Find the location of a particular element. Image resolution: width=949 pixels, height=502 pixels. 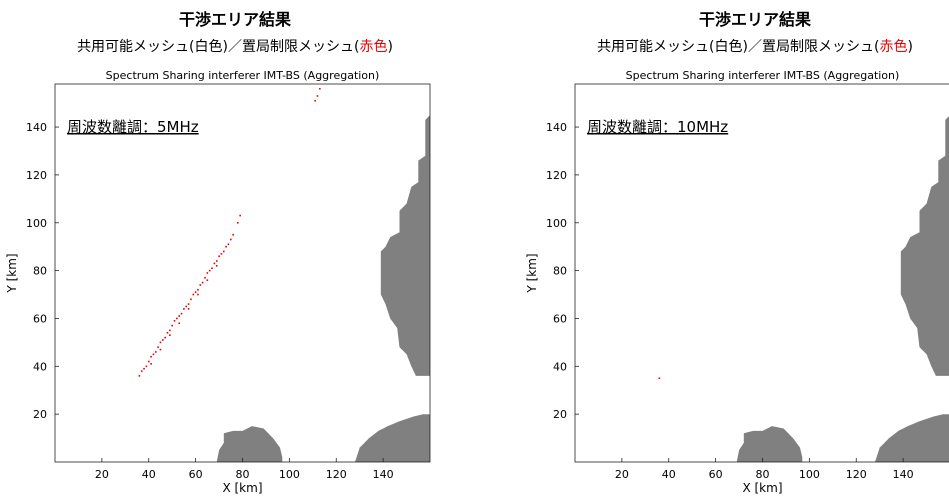

x-axis-label: X [km] is located at coordinates (762, 488).